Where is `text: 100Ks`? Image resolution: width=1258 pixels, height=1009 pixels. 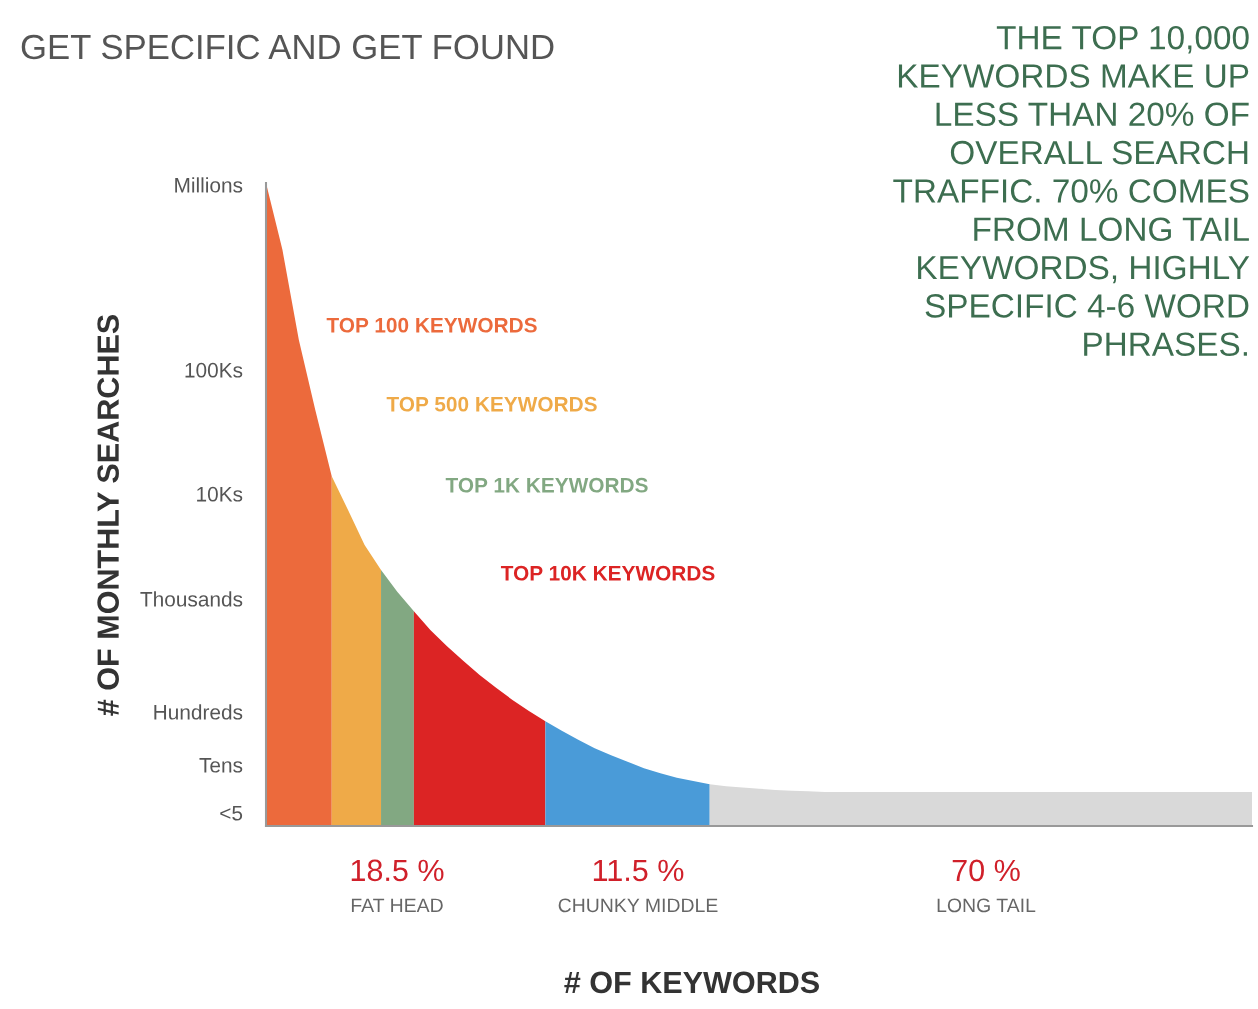
text: 100Ks is located at coordinates (214, 370).